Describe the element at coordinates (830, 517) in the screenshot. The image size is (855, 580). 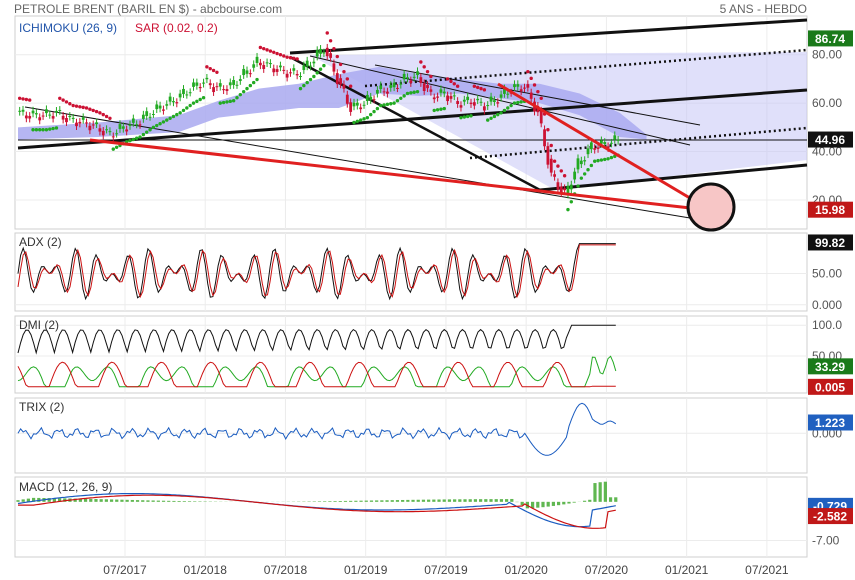
I see `value-tag-label: -2.582` at that location.